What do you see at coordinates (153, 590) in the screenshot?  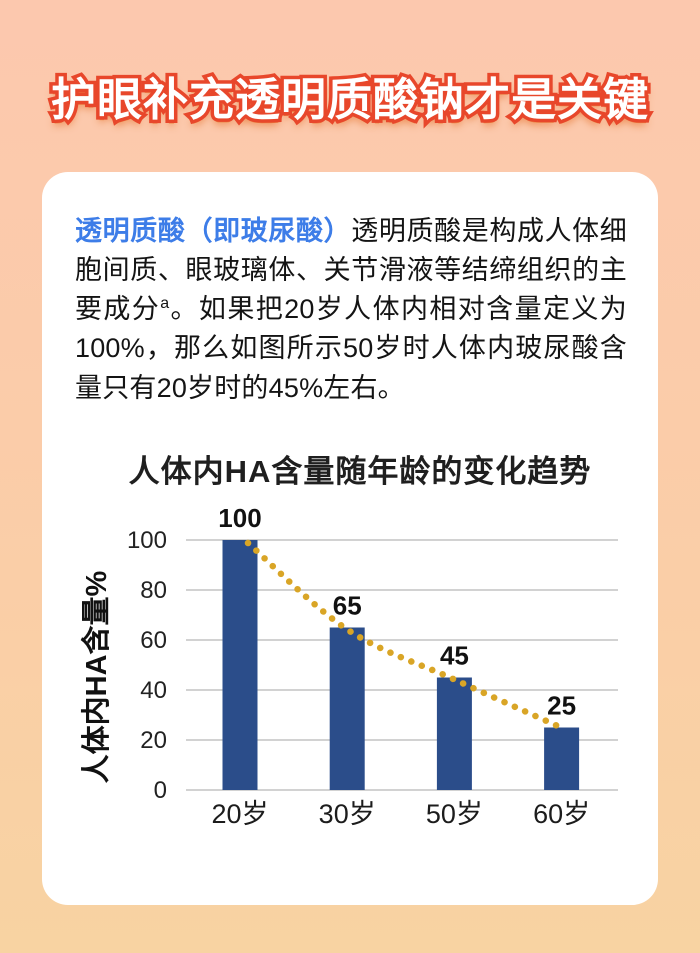 I see `y-tick-label: 80` at bounding box center [153, 590].